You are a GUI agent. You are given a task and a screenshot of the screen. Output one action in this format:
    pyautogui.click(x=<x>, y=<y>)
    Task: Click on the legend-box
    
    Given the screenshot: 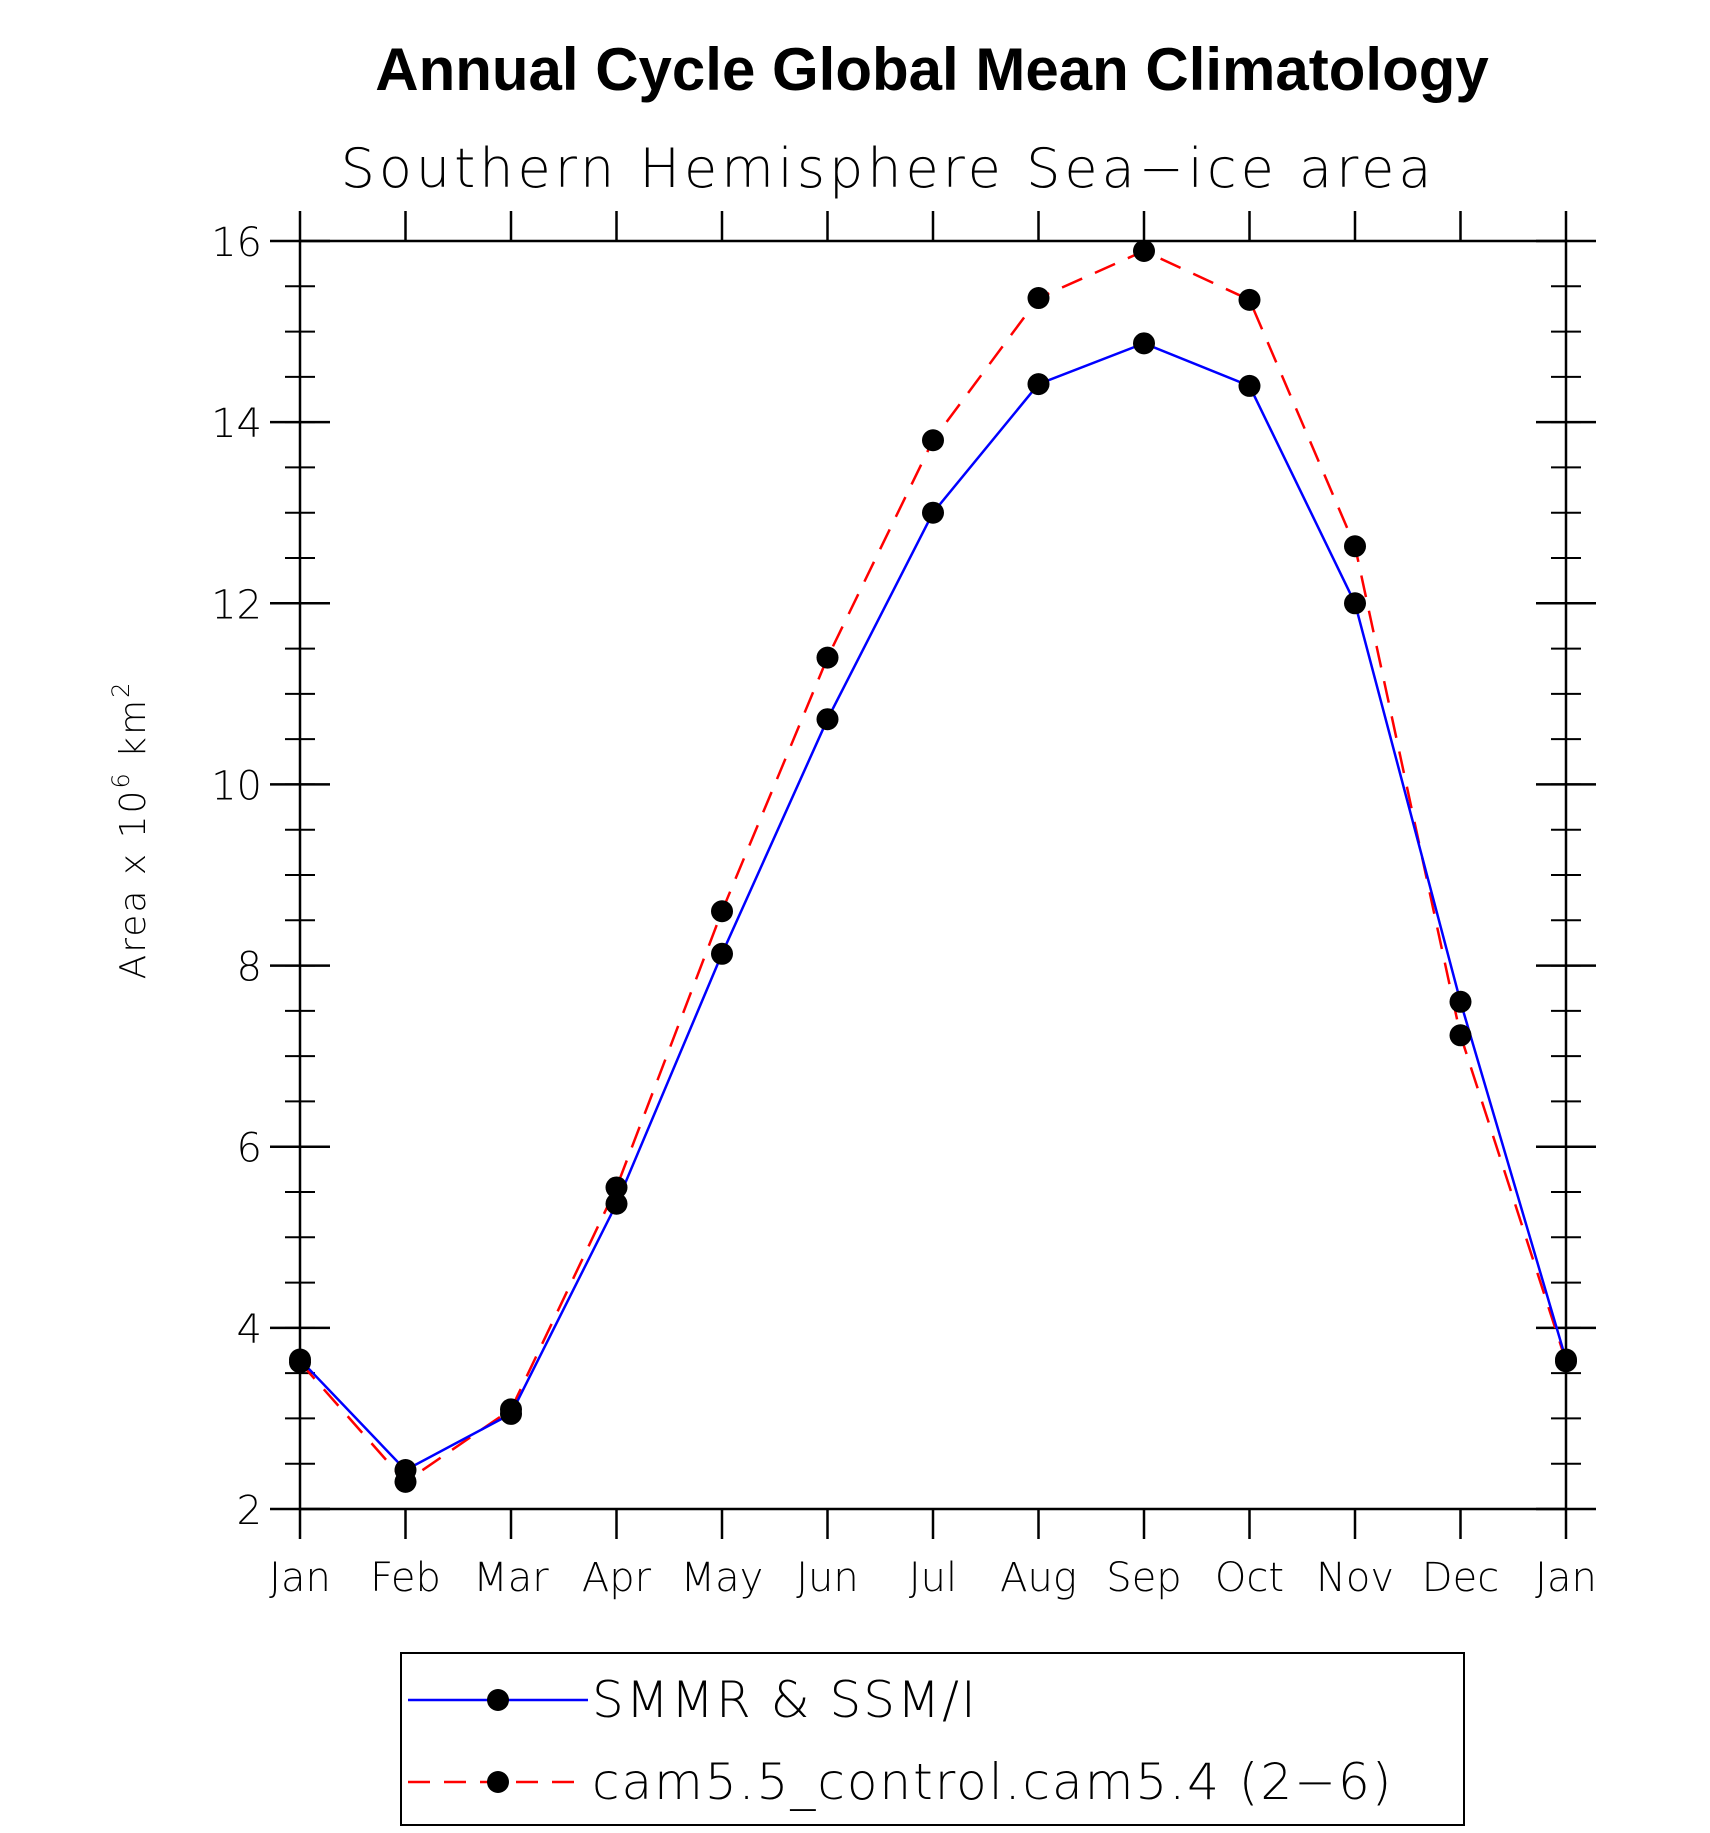 What is the action you would take?
    pyautogui.click(x=932, y=1739)
    